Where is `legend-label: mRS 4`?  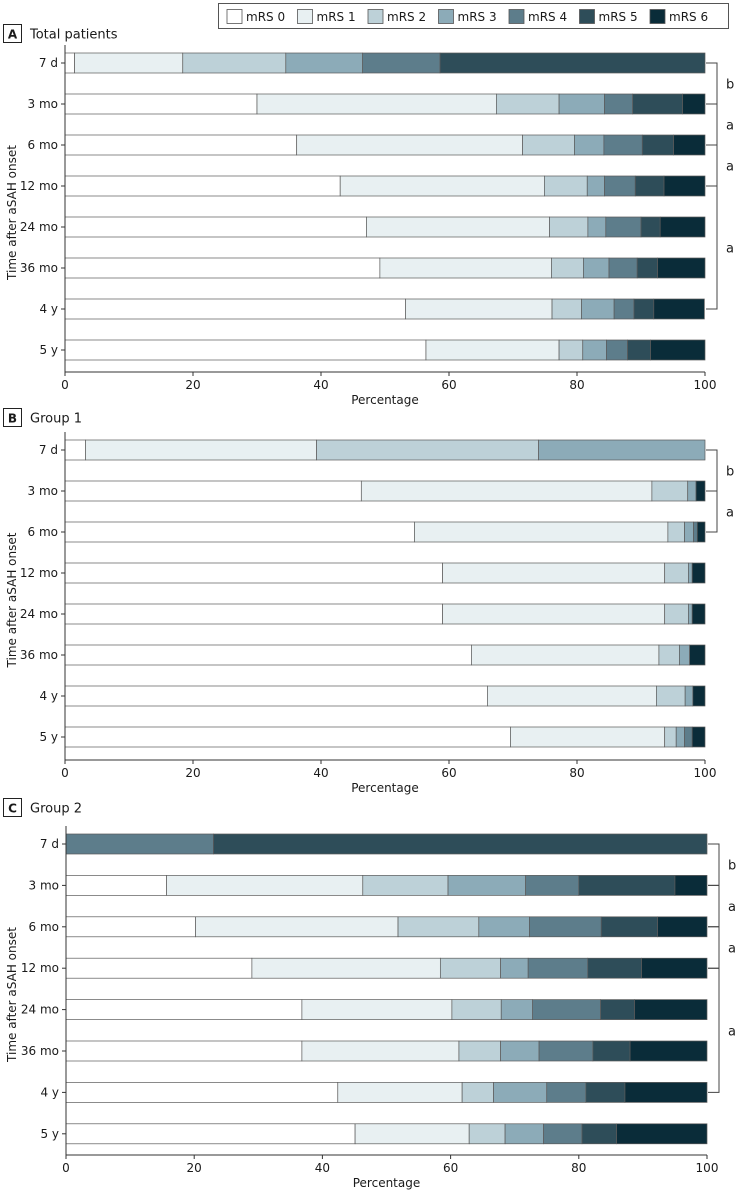
legend-label: mRS 4 is located at coordinates (547, 17).